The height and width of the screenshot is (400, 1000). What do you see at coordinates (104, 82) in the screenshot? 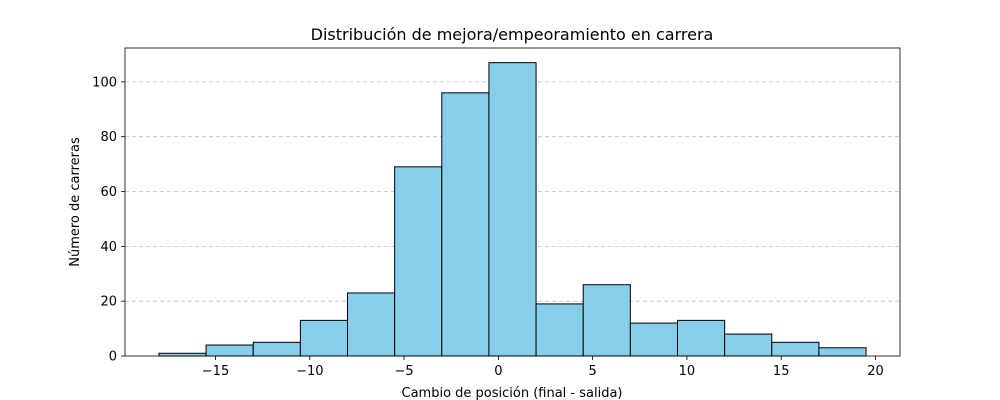
I see `y-tick-label: 100` at bounding box center [104, 82].